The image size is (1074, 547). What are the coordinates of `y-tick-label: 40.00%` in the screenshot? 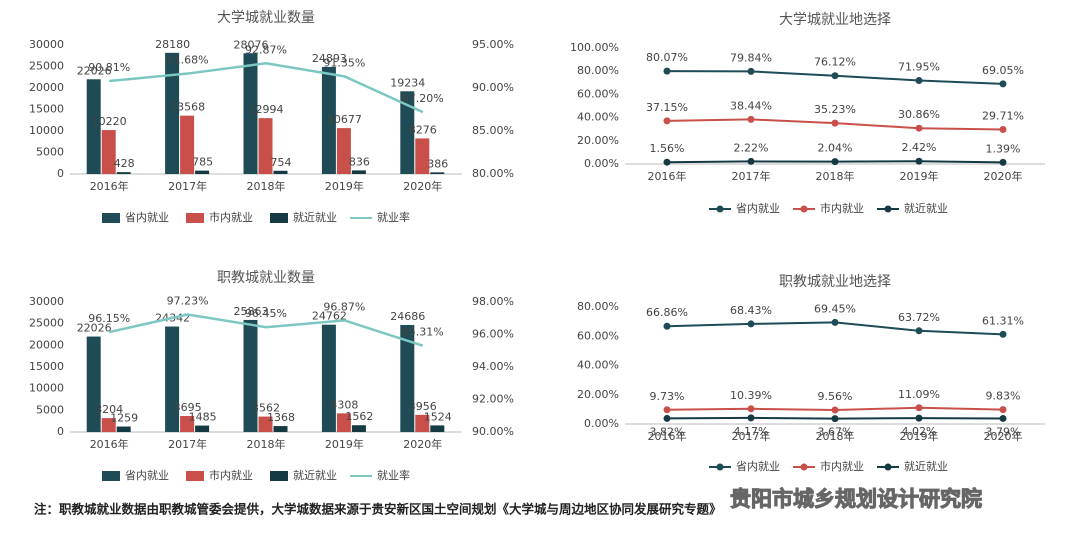 It's located at (598, 365).